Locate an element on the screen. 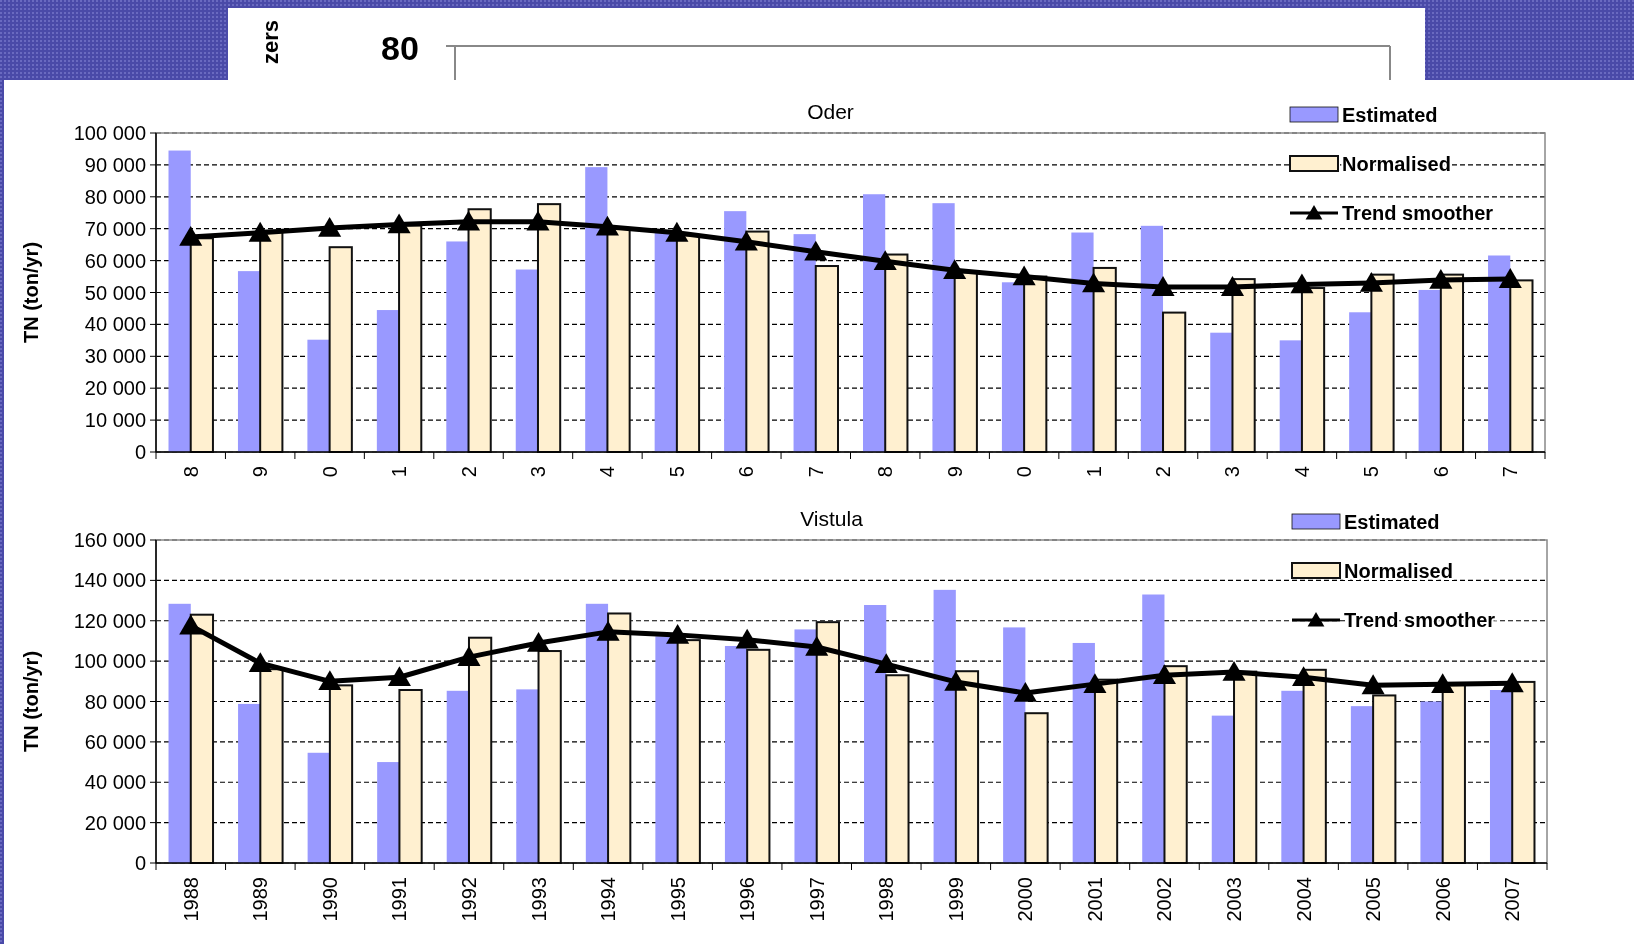  y-tick-label: 160 000 is located at coordinates (109, 540).